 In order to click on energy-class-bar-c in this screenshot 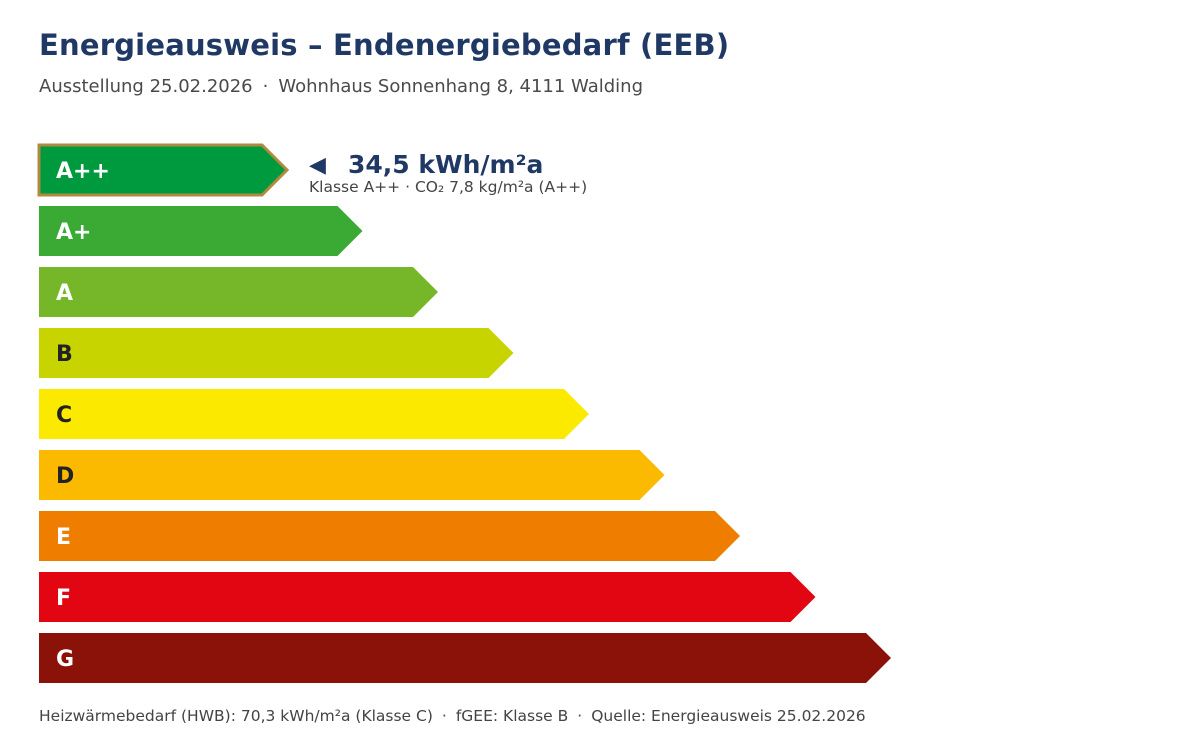, I will do `click(314, 414)`.